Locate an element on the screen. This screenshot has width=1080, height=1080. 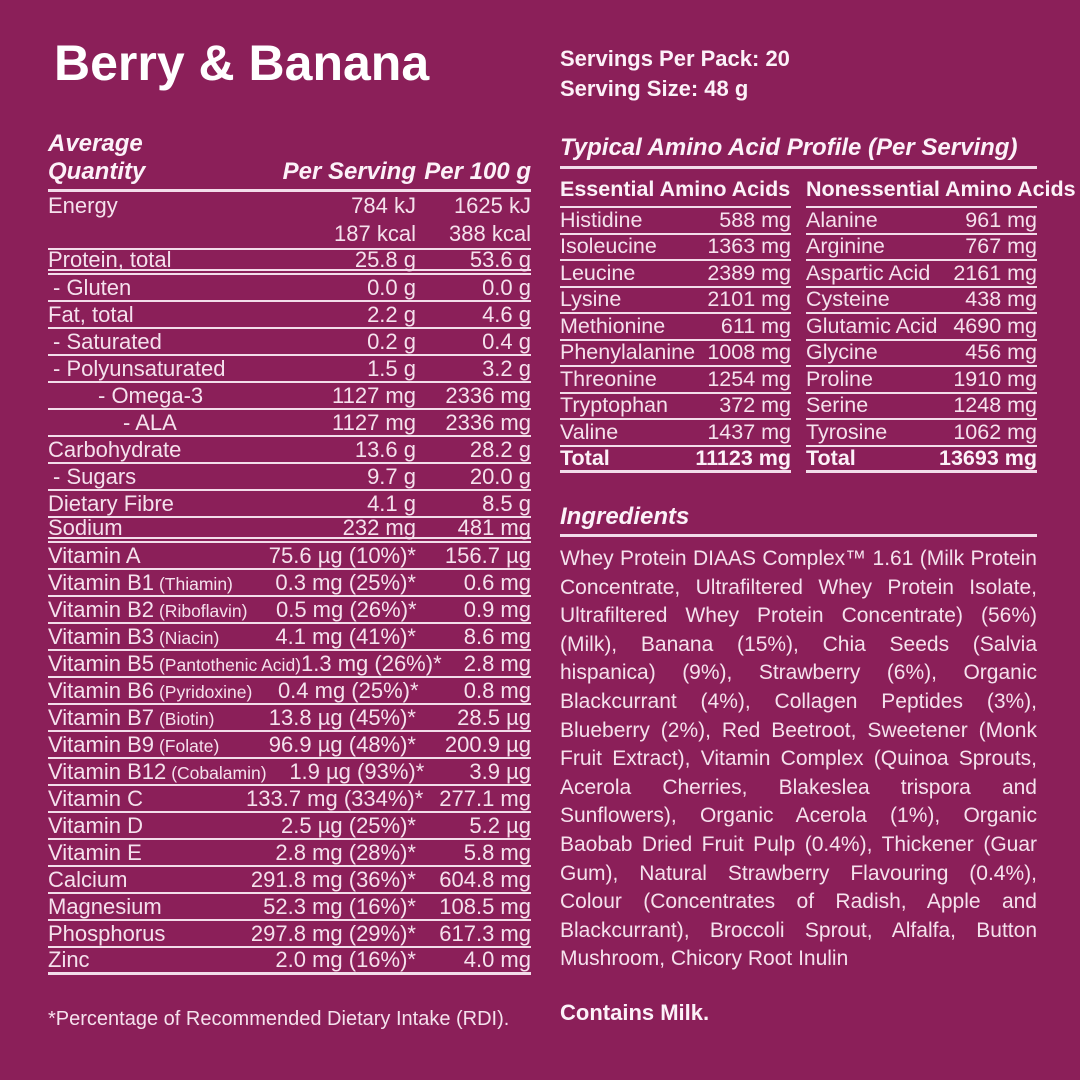
amino-value: 1437 mg is located at coordinates (749, 431).